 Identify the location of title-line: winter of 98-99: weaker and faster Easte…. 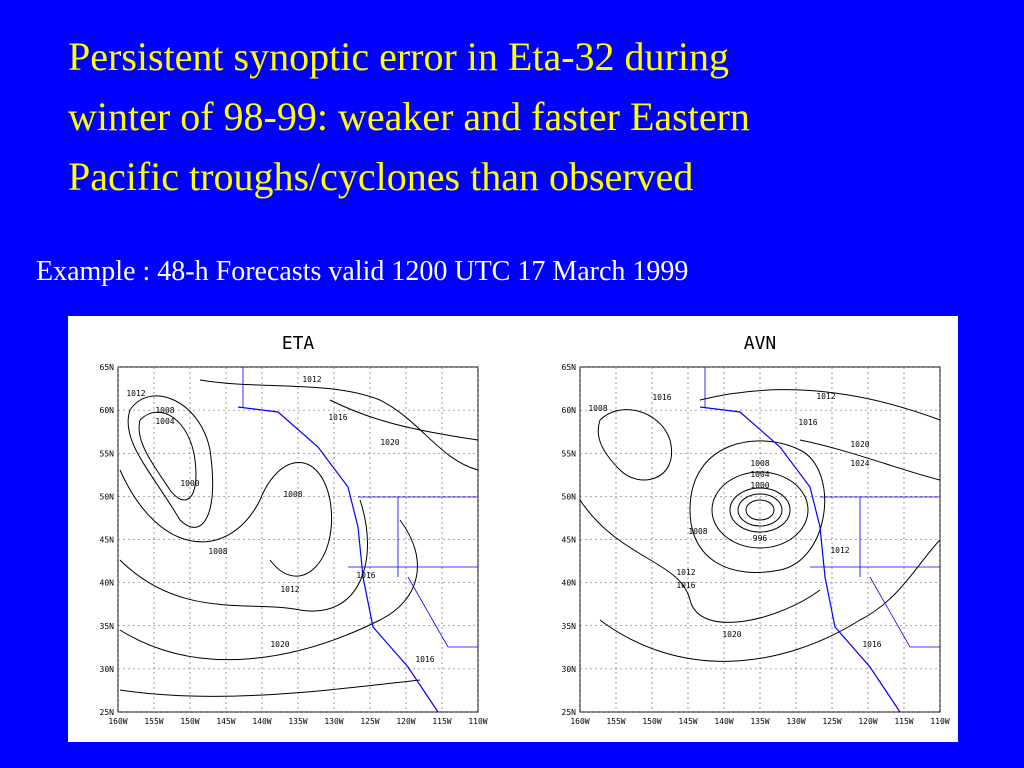
(409, 116).